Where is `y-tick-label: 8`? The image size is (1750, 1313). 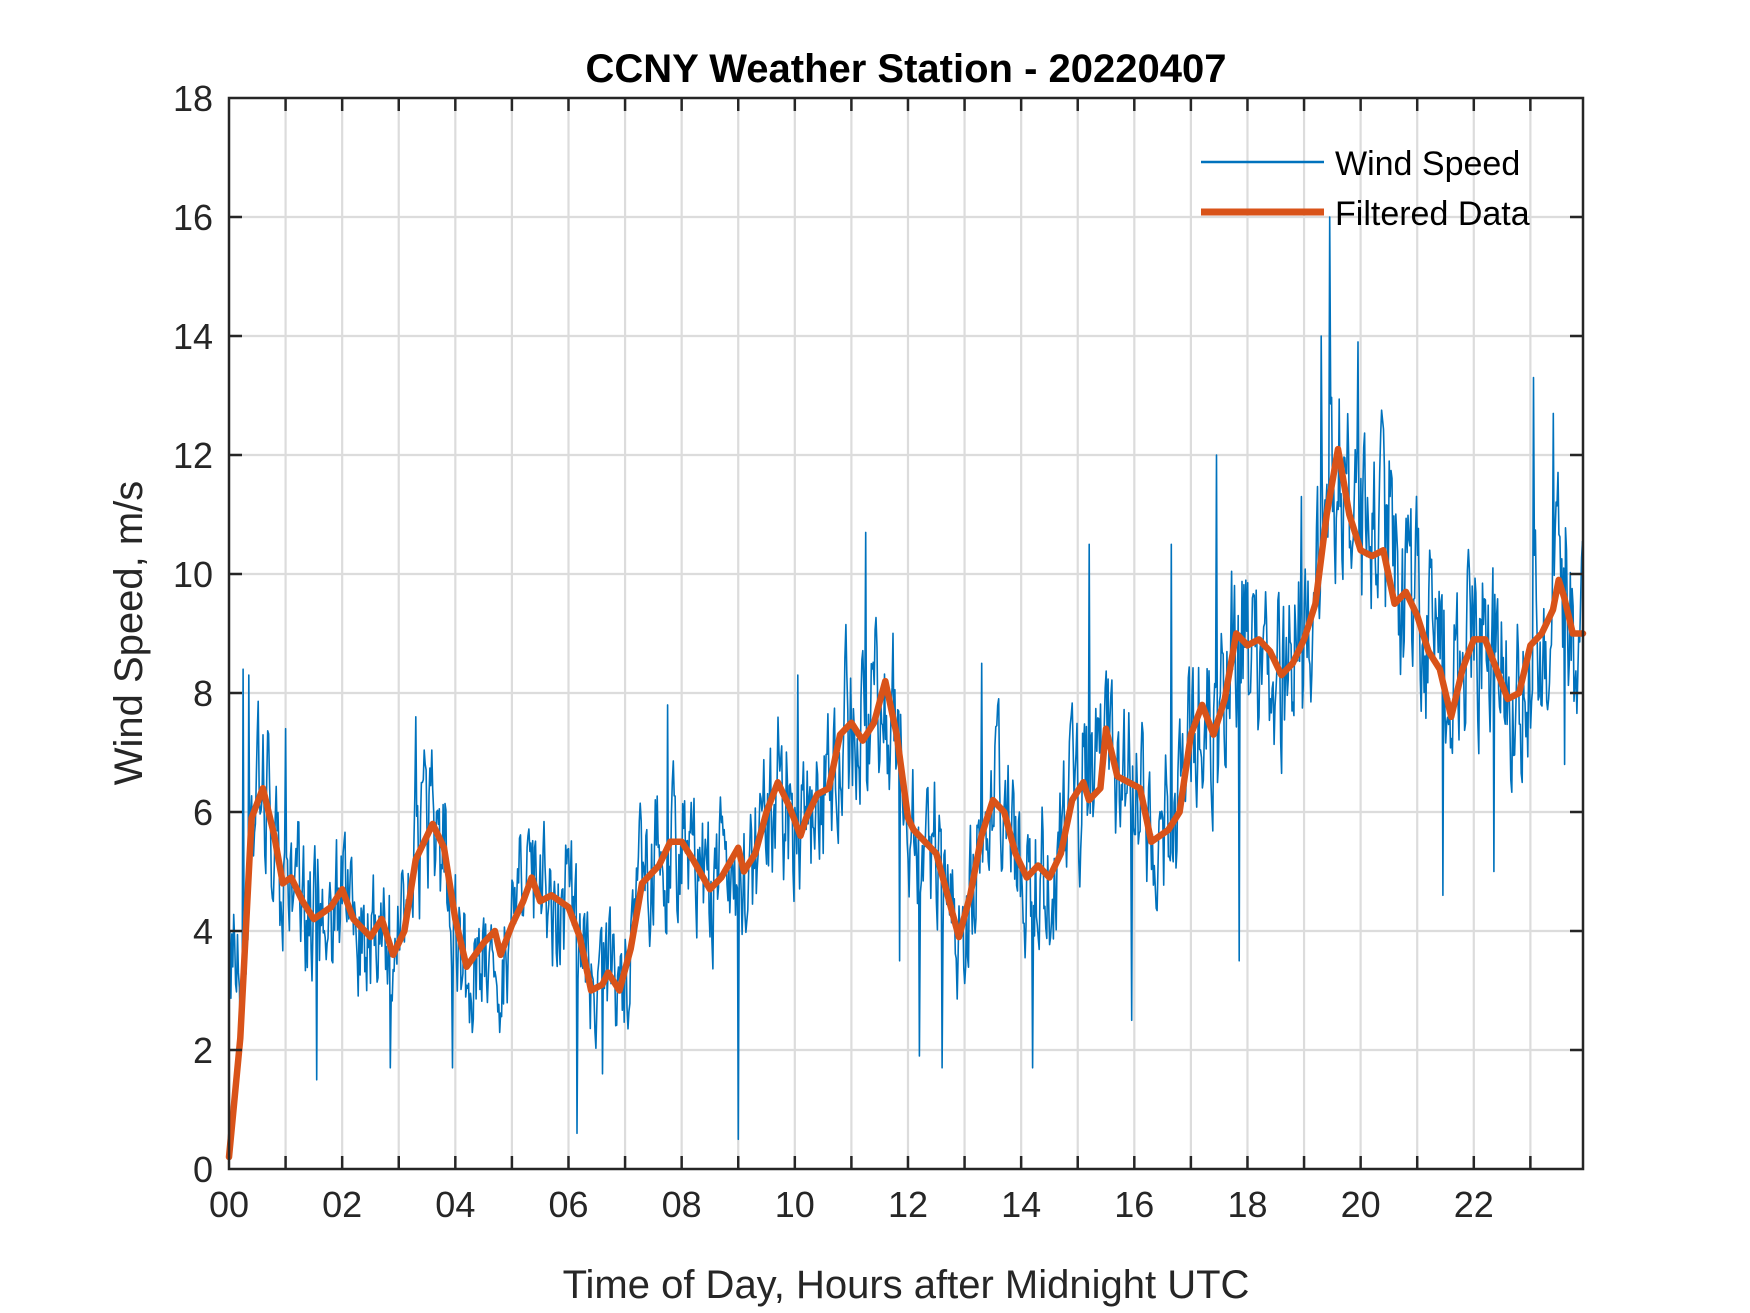 y-tick-label: 8 is located at coordinates (203, 693).